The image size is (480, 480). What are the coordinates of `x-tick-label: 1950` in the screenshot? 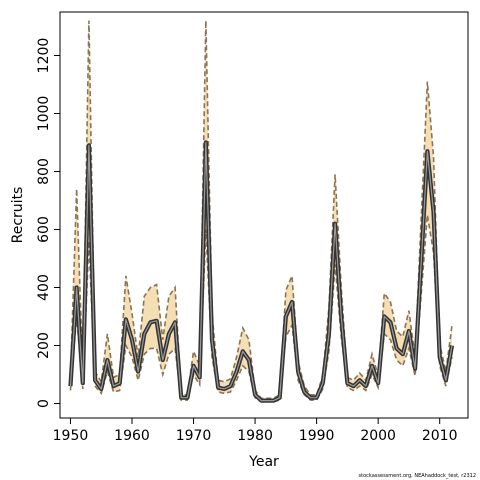 It's located at (71, 436).